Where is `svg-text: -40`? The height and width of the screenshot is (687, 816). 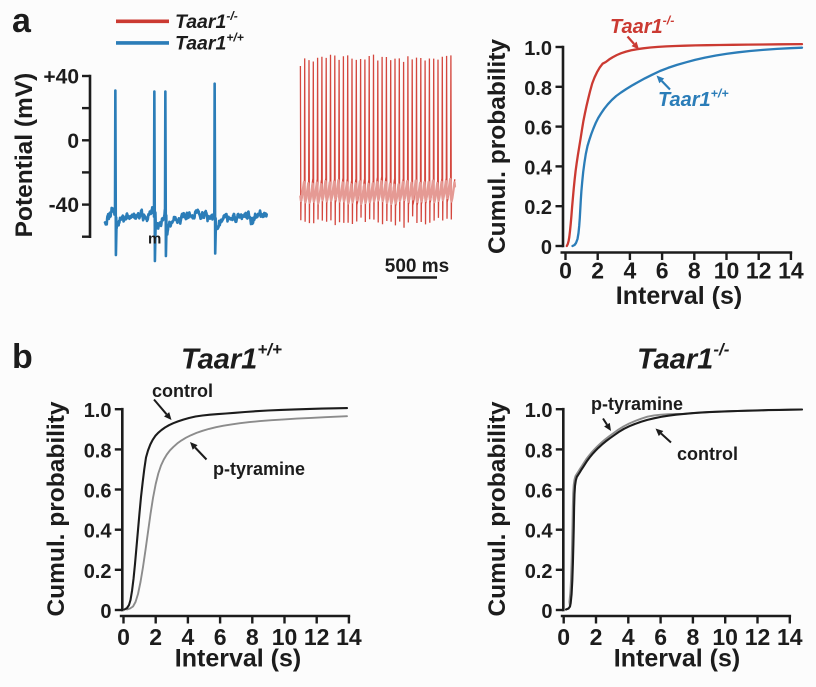 svg-text: -40 is located at coordinates (64, 205).